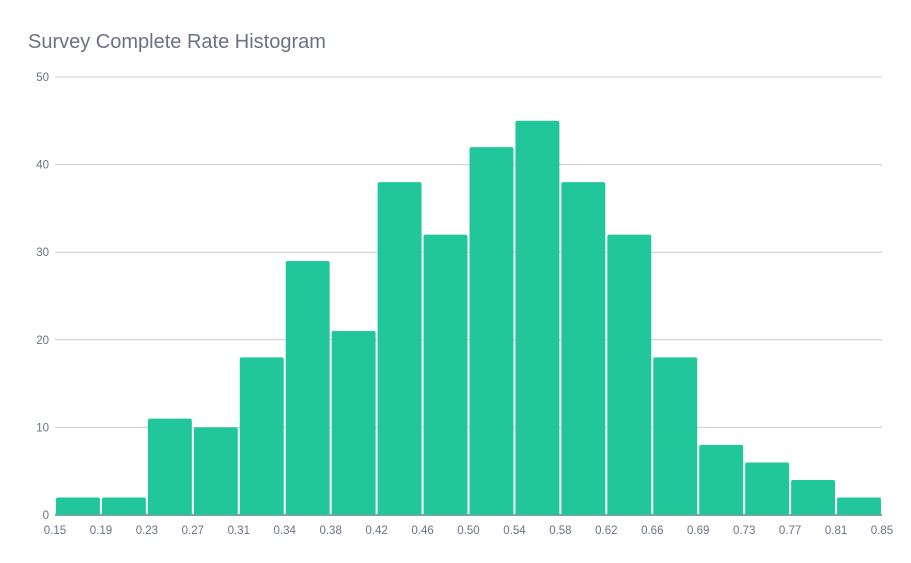 The height and width of the screenshot is (563, 911). Describe the element at coordinates (744, 531) in the screenshot. I see `x-tick-label: 0.73` at that location.